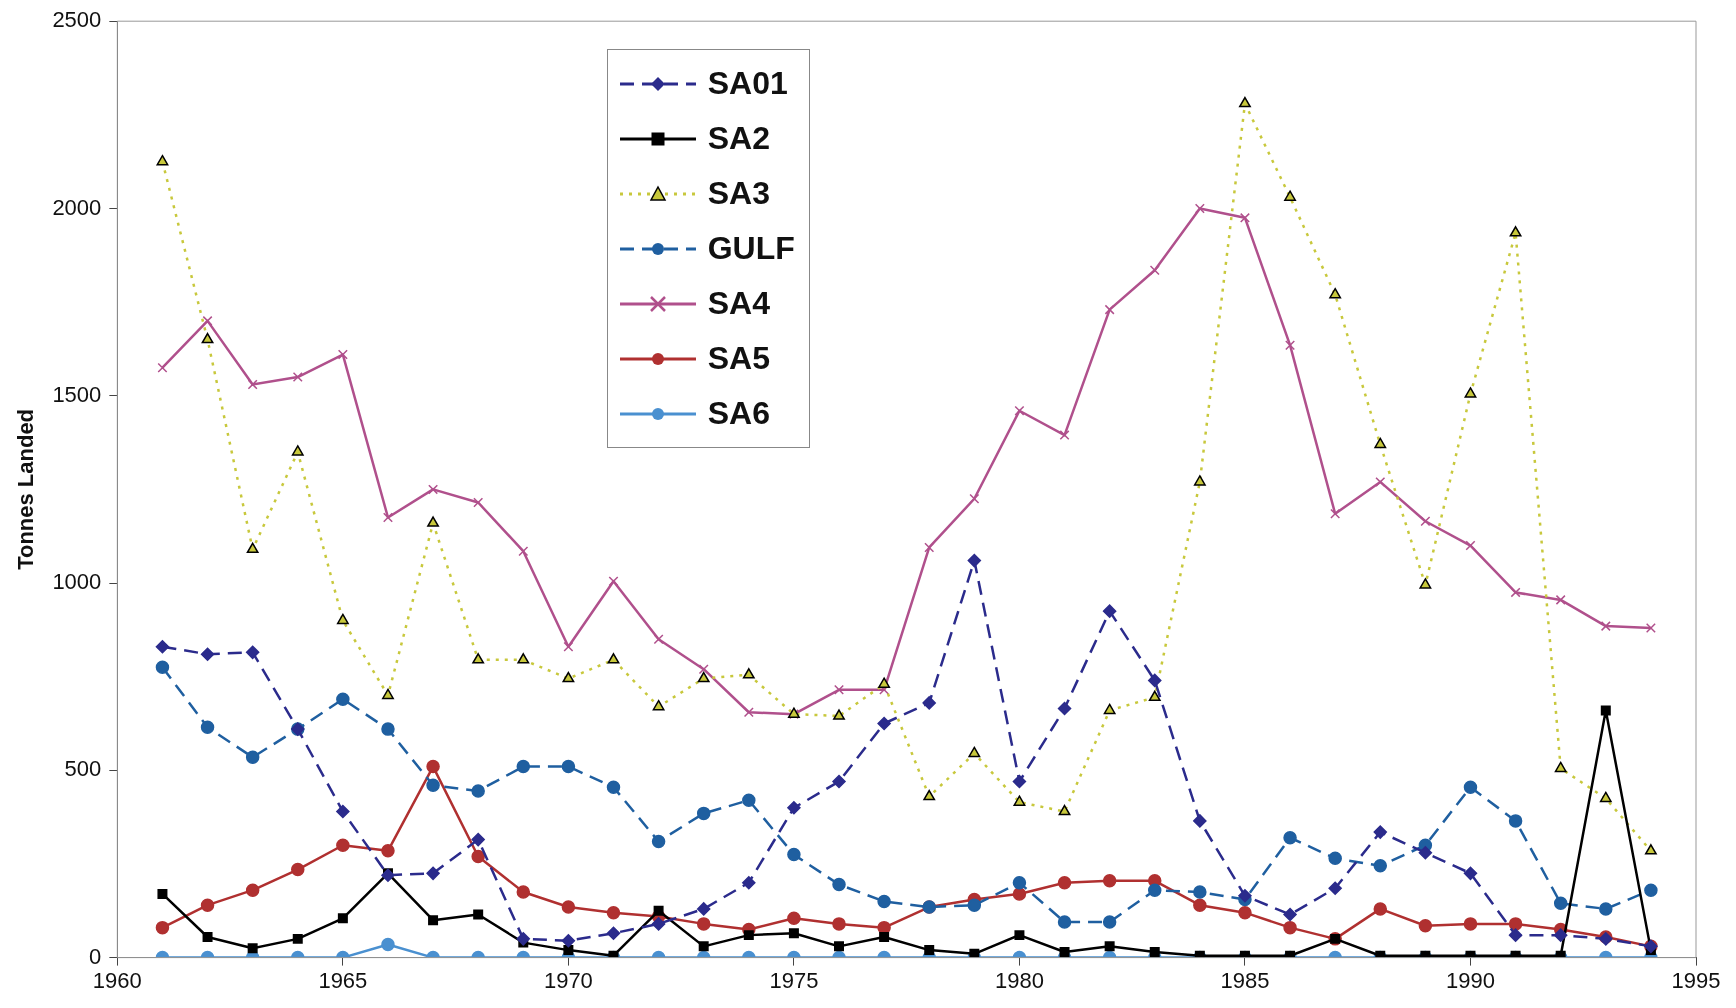 The width and height of the screenshot is (1736, 1008). What do you see at coordinates (568, 980) in the screenshot?
I see `x-tick-label: 1970` at bounding box center [568, 980].